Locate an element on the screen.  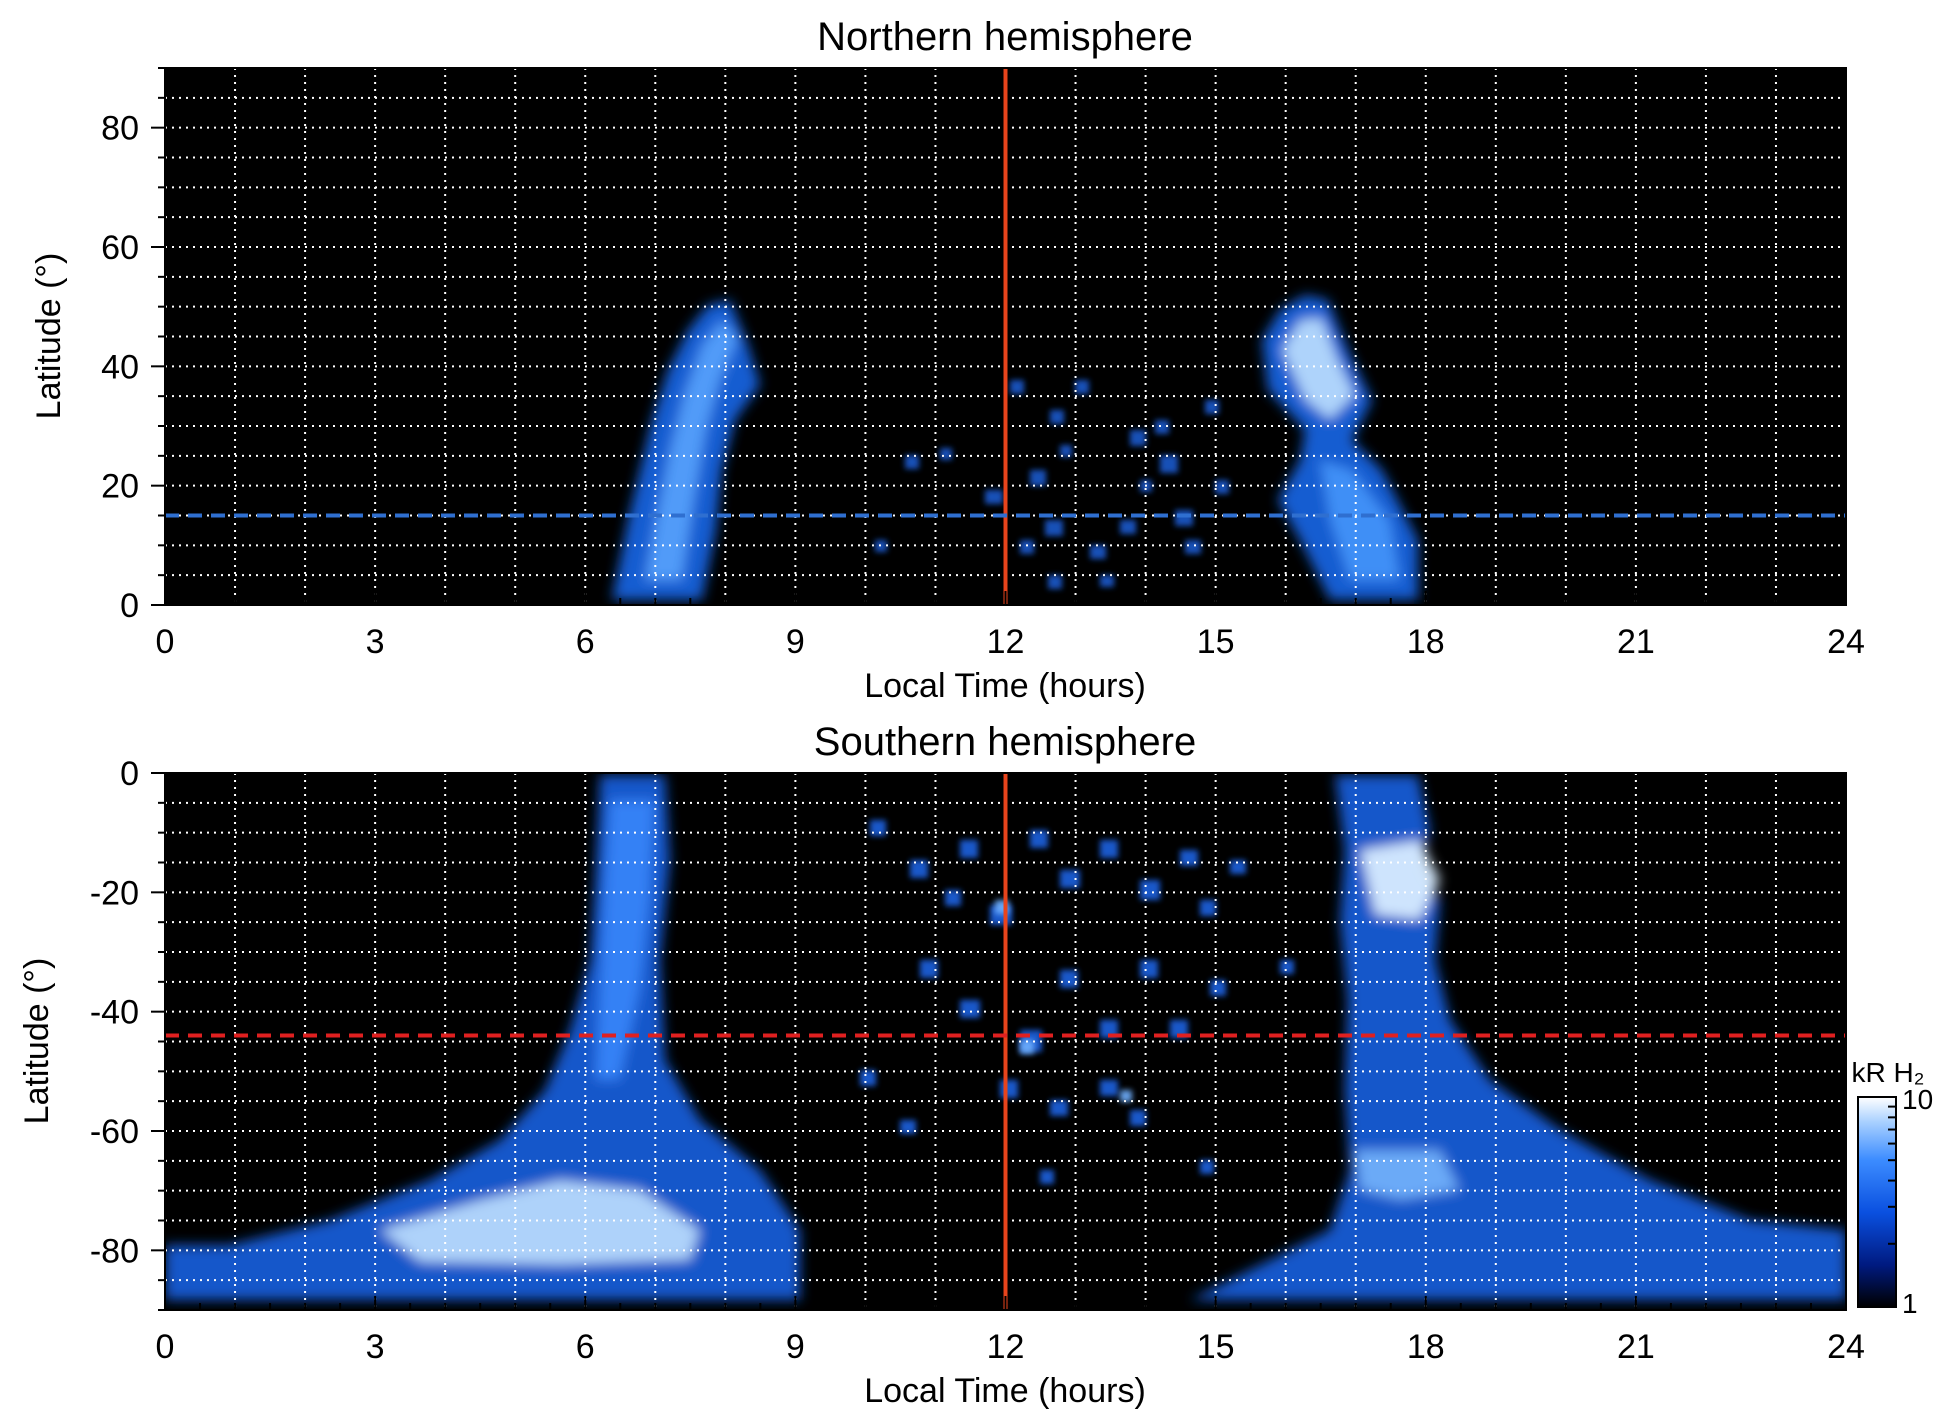
colorbar: kR H₂ 1 10 is located at coordinates (1892, 1188).